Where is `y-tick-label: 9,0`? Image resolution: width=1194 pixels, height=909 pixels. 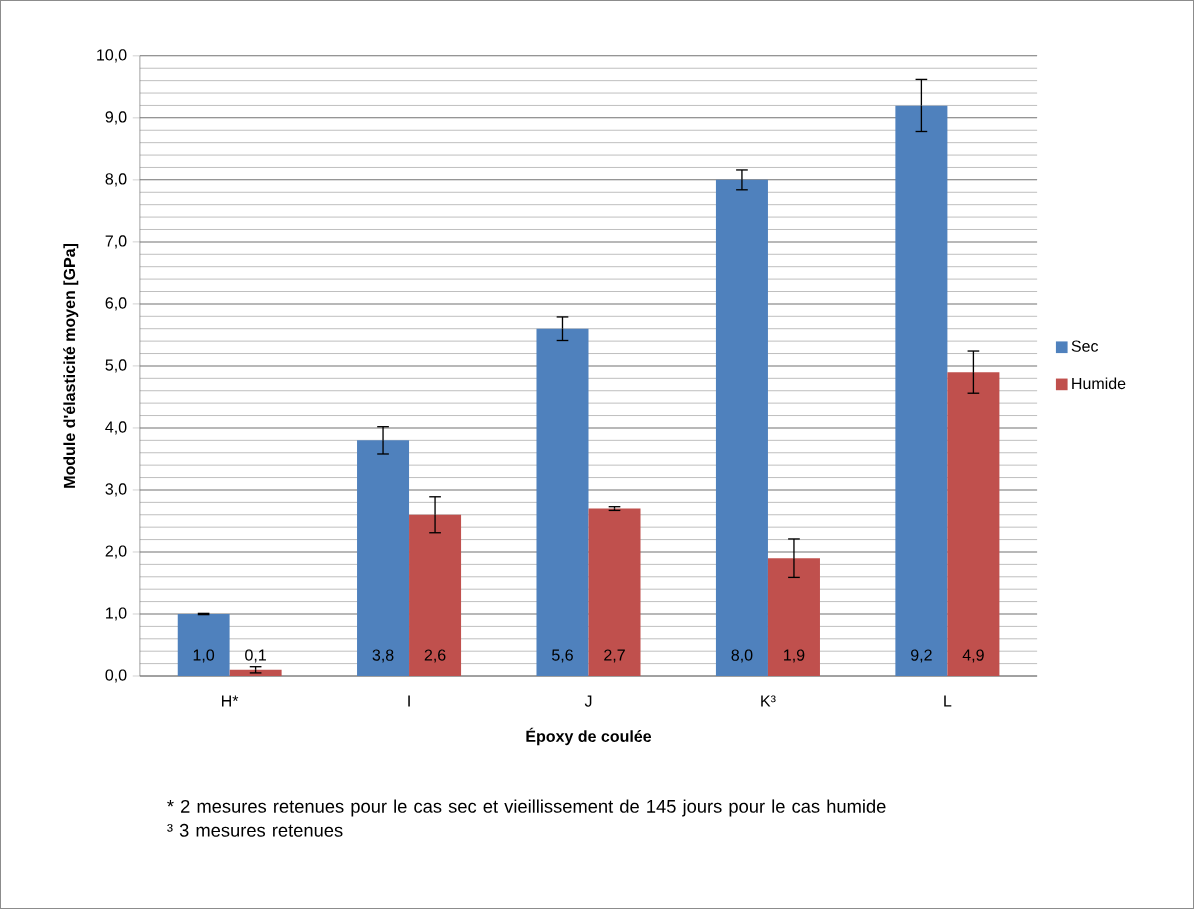 y-tick-label: 9,0 is located at coordinates (116, 118).